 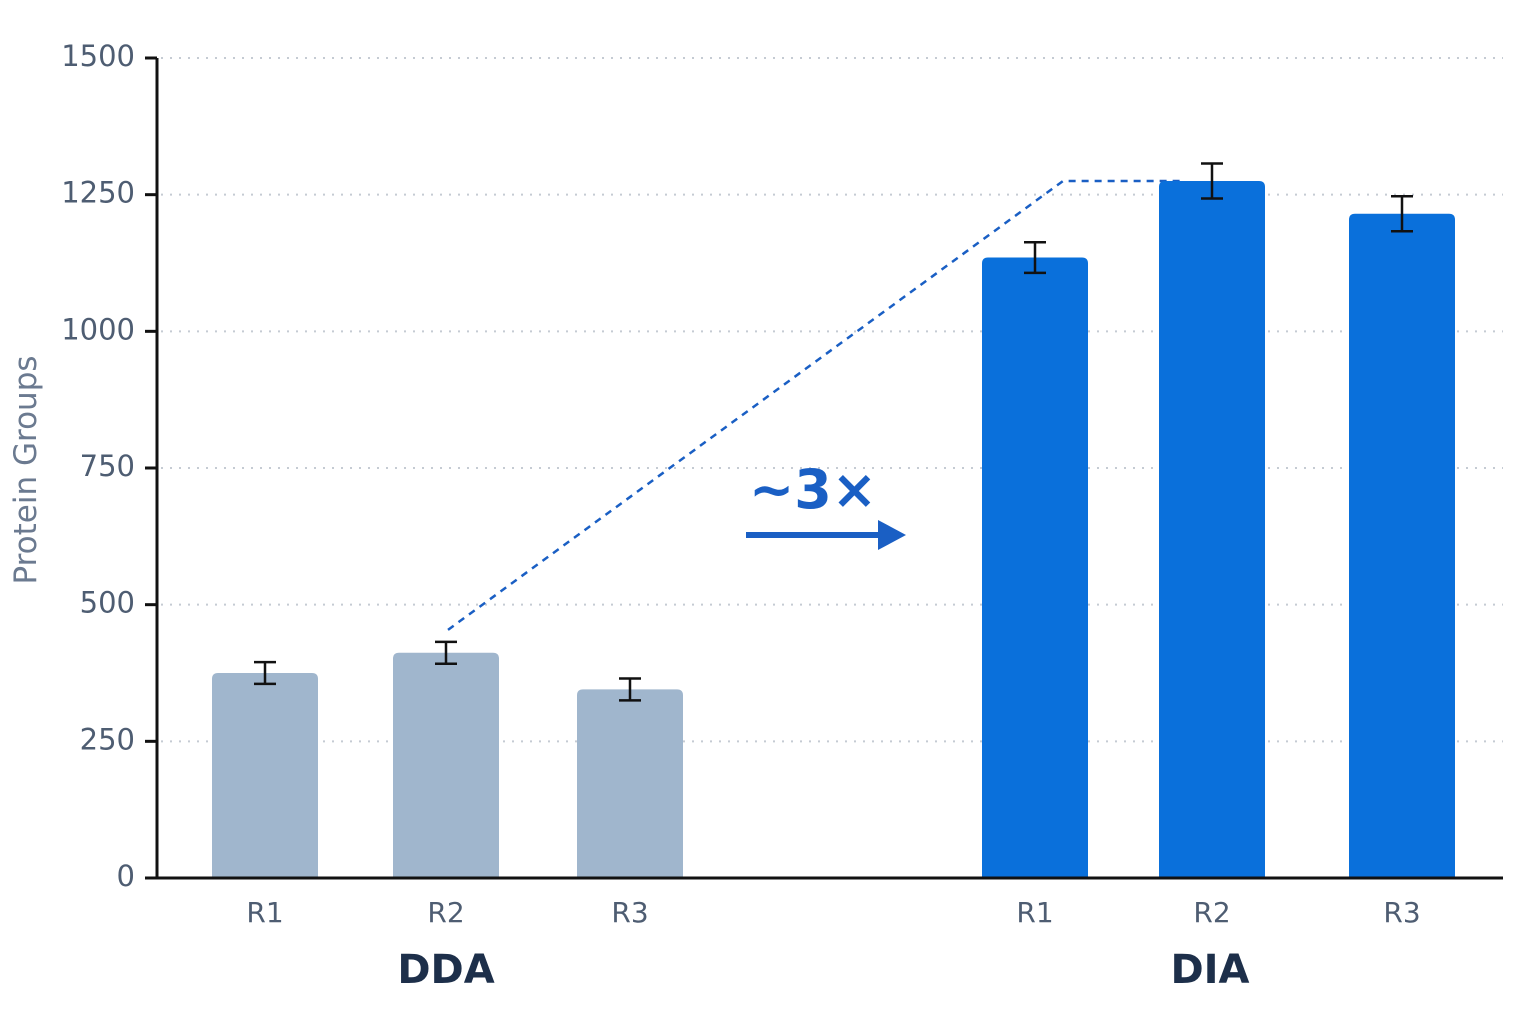 I want to click on y-axis-label: Protein Groups, so click(x=26, y=469).